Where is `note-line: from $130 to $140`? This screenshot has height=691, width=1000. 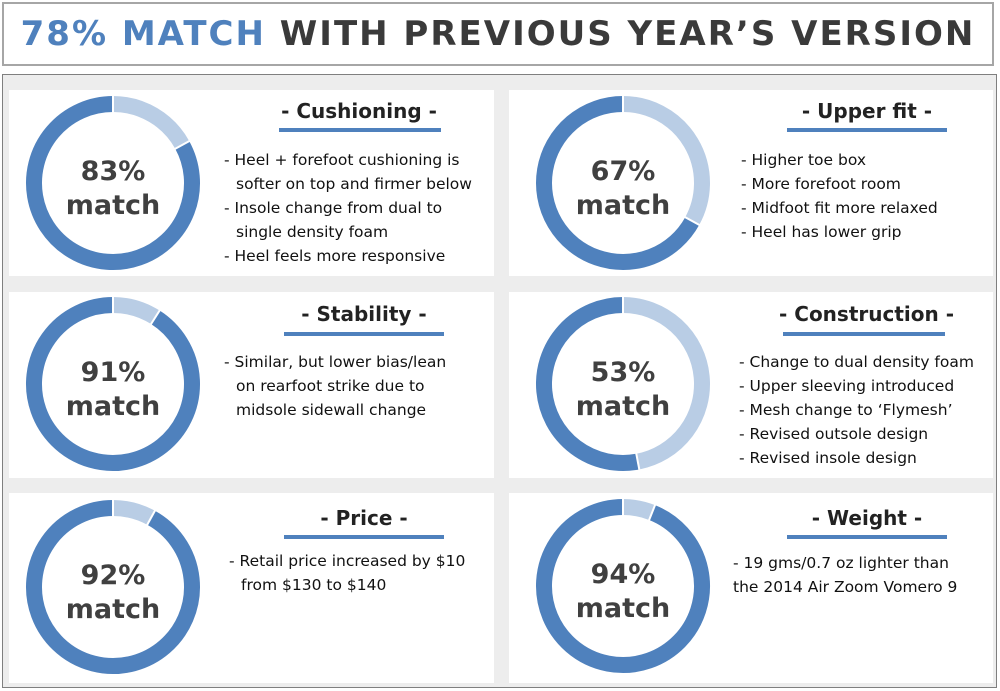 note-line: from $130 to $140 is located at coordinates (314, 585).